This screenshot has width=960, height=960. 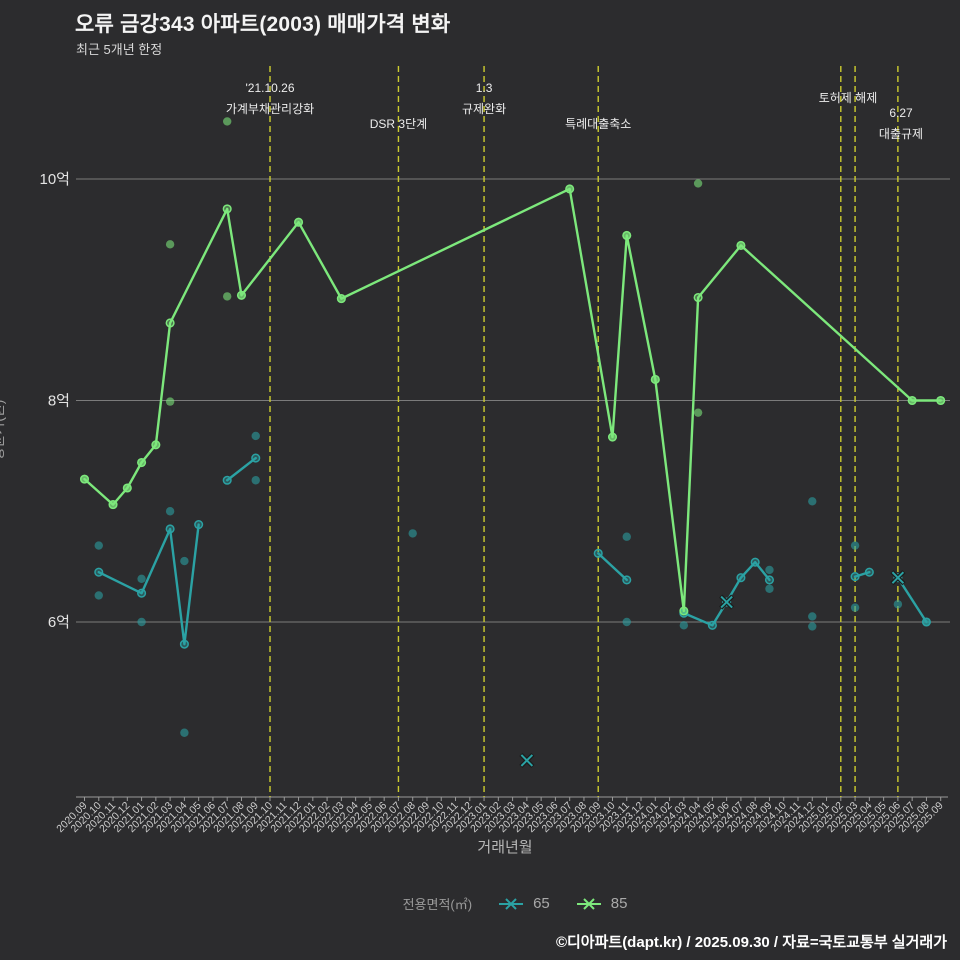 What do you see at coordinates (619, 903) in the screenshot?
I see `legend-item-85-label: 85` at bounding box center [619, 903].